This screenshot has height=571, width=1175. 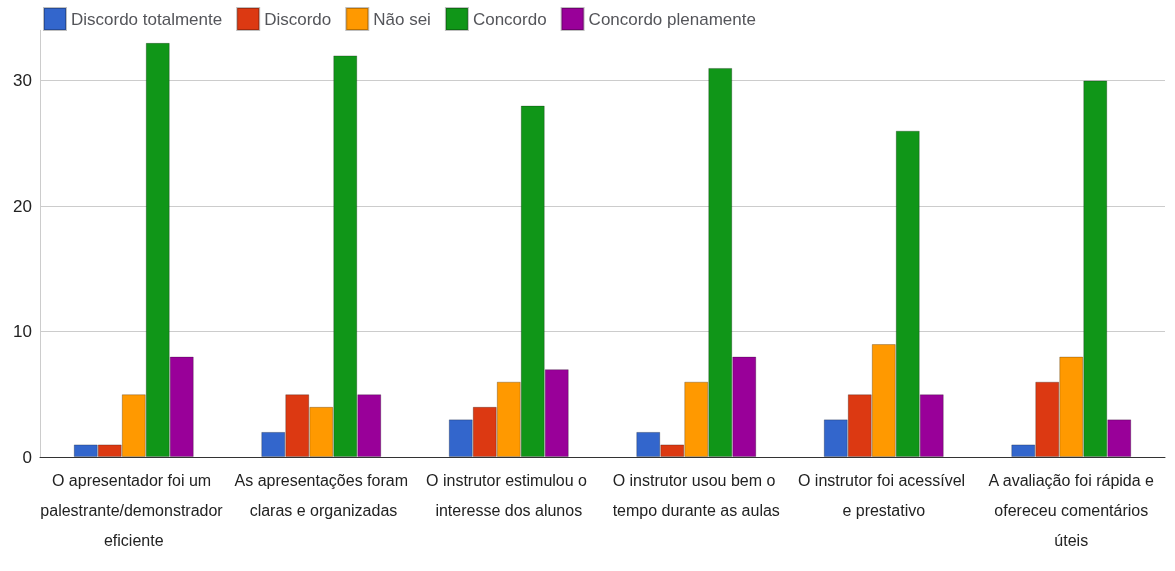 I want to click on y-tick-label: 10, so click(x=22, y=331).